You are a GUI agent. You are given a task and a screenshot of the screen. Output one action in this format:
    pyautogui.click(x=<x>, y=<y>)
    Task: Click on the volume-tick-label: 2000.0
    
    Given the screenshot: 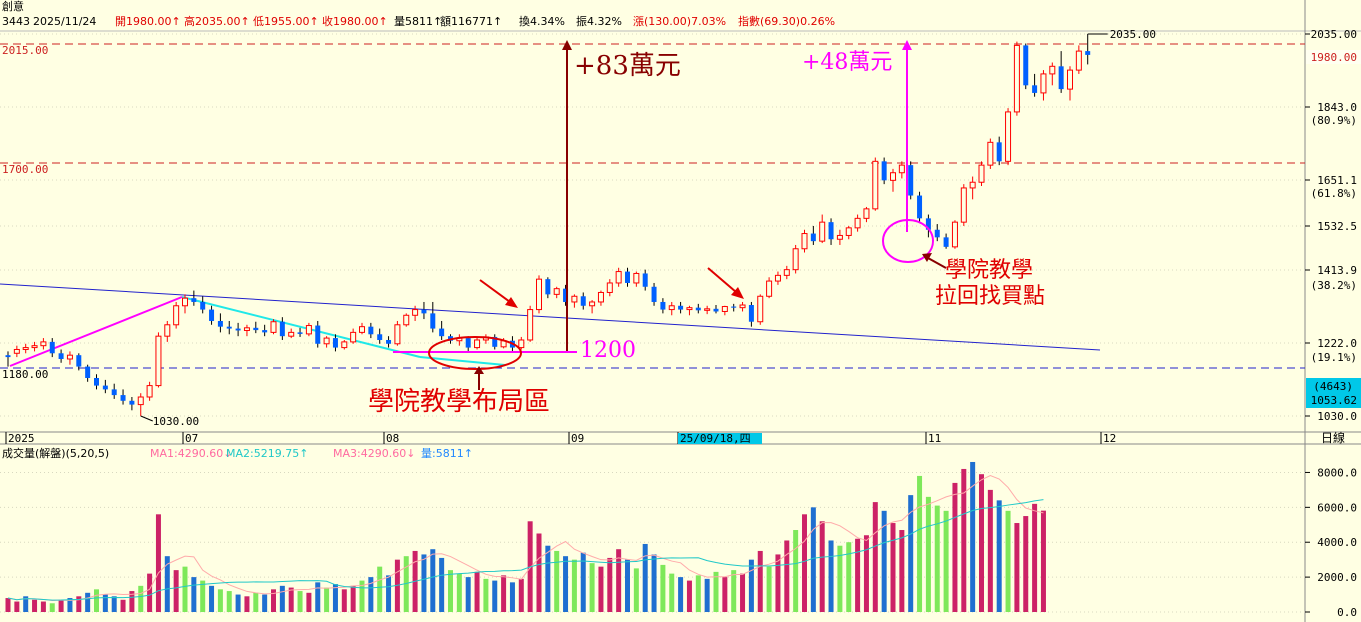 What is the action you would take?
    pyautogui.click(x=1337, y=577)
    